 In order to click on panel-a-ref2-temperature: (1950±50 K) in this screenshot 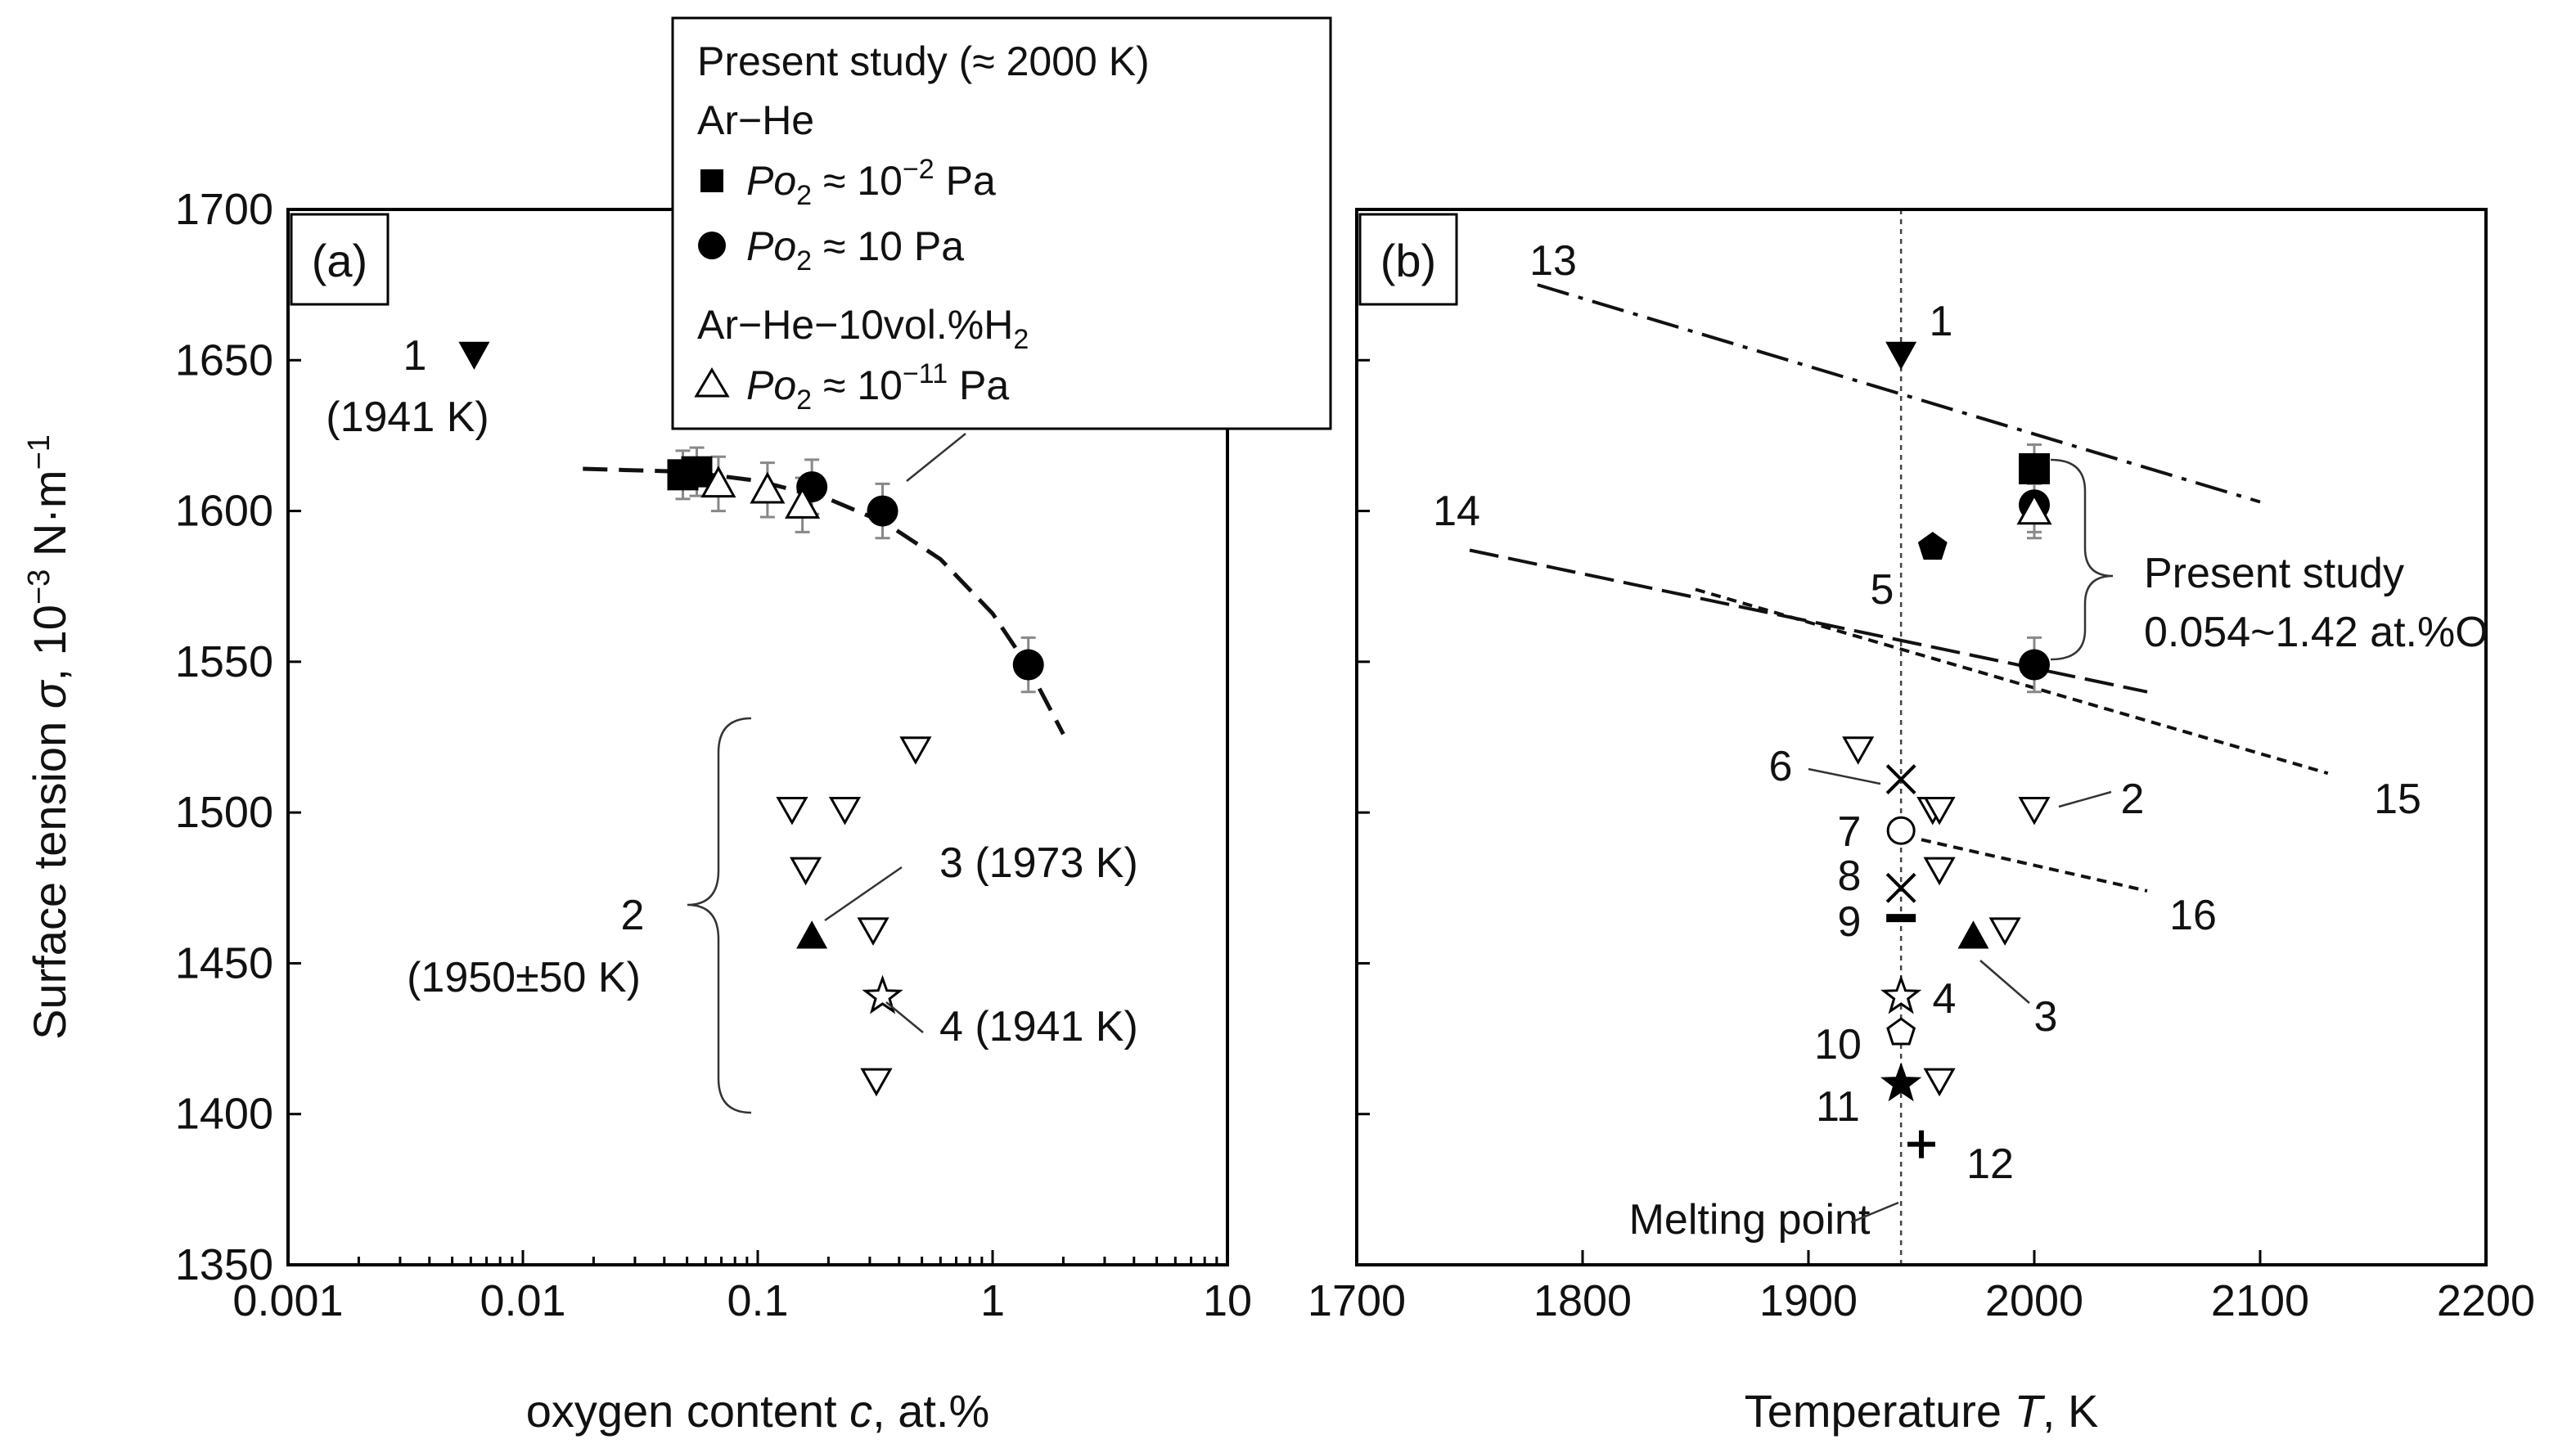, I will do `click(524, 977)`.